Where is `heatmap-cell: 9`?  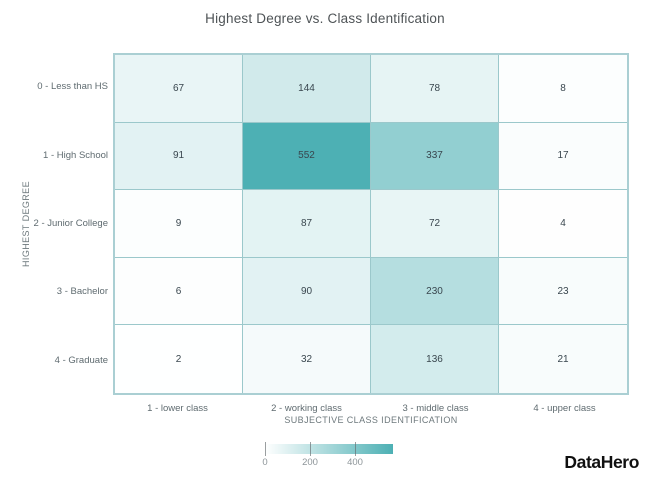
heatmap-cell: 9 is located at coordinates (179, 224).